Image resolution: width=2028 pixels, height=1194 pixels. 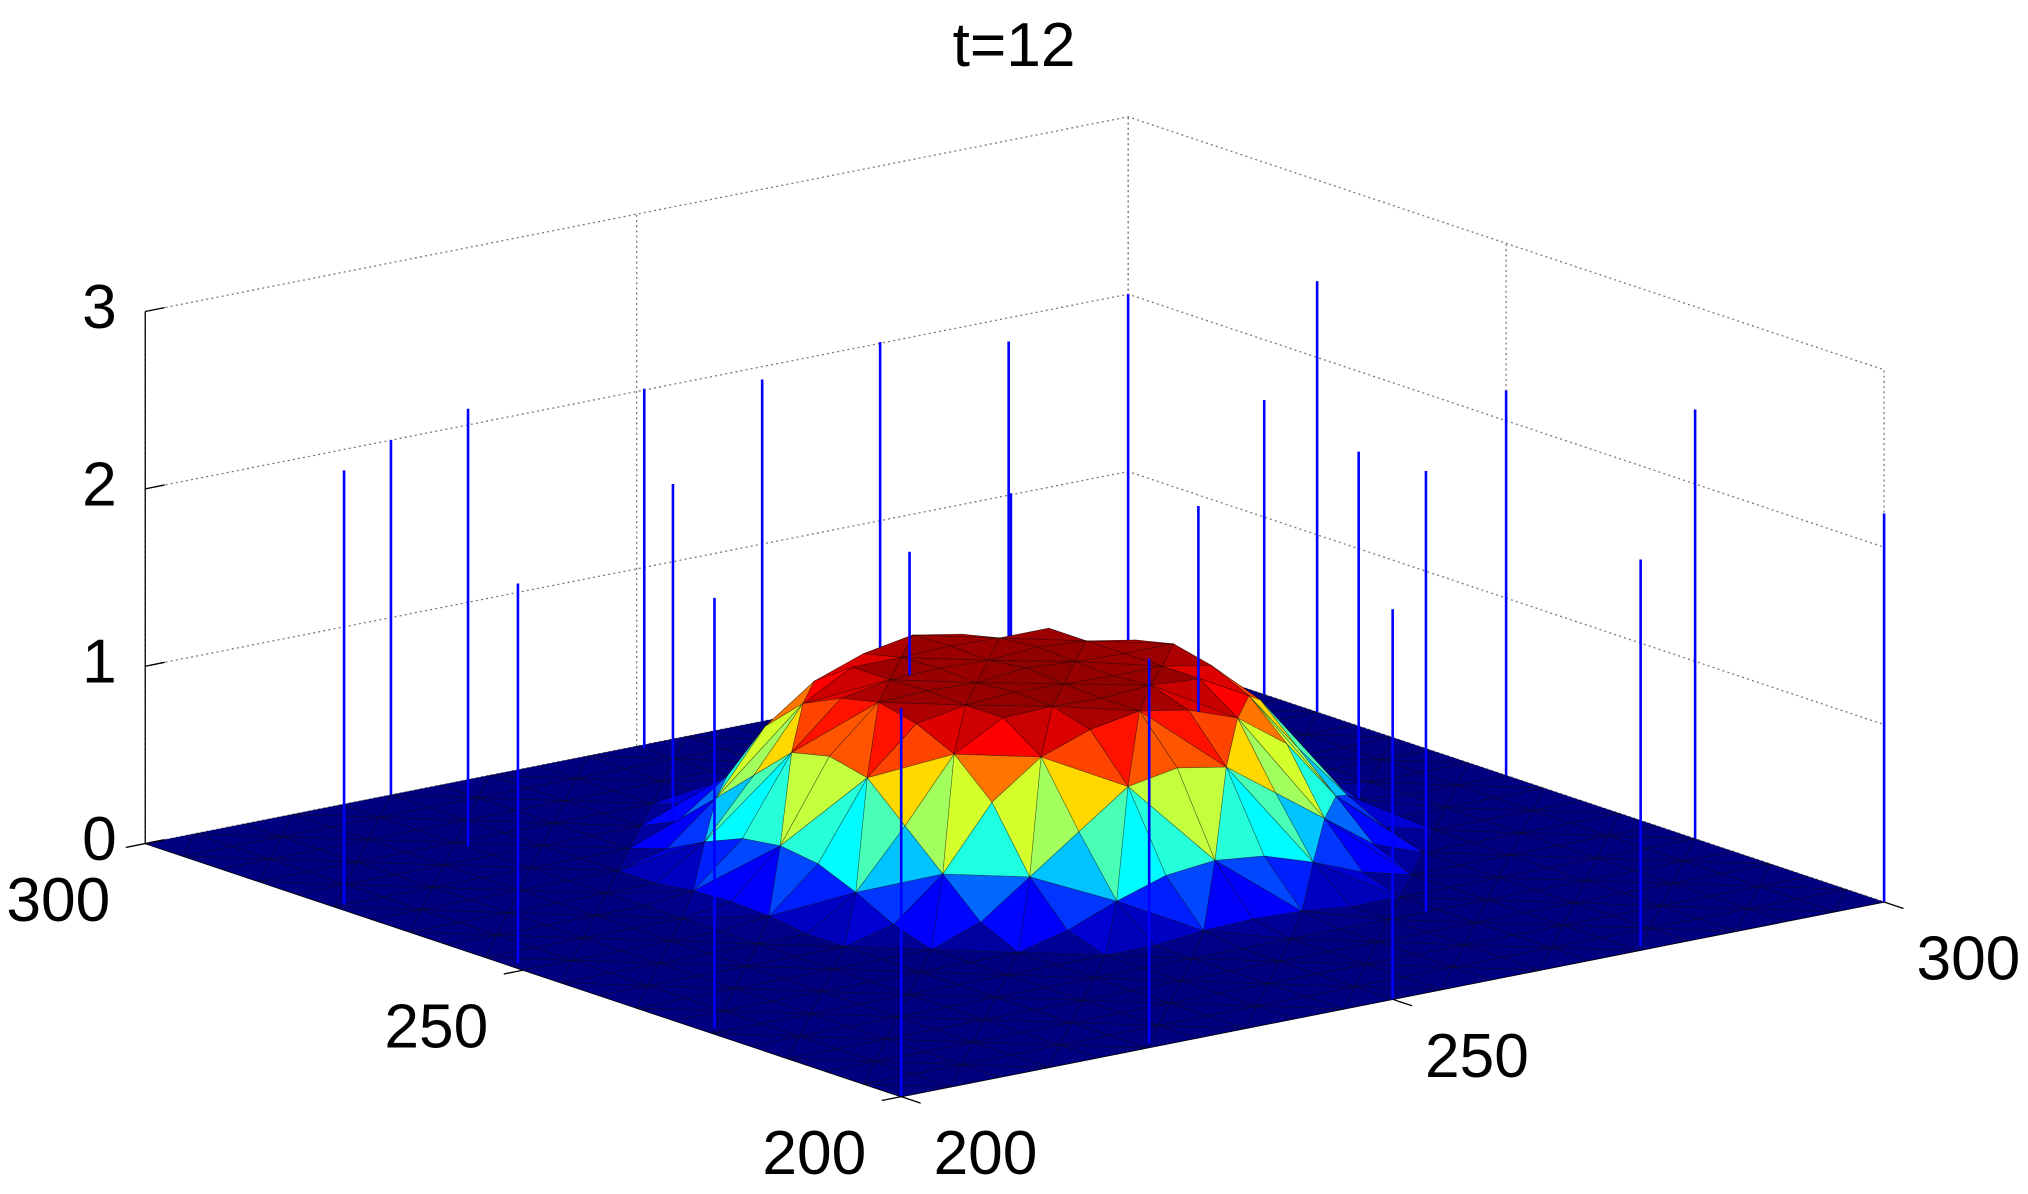 I want to click on y-tick-label: 250, so click(x=1477, y=1056).